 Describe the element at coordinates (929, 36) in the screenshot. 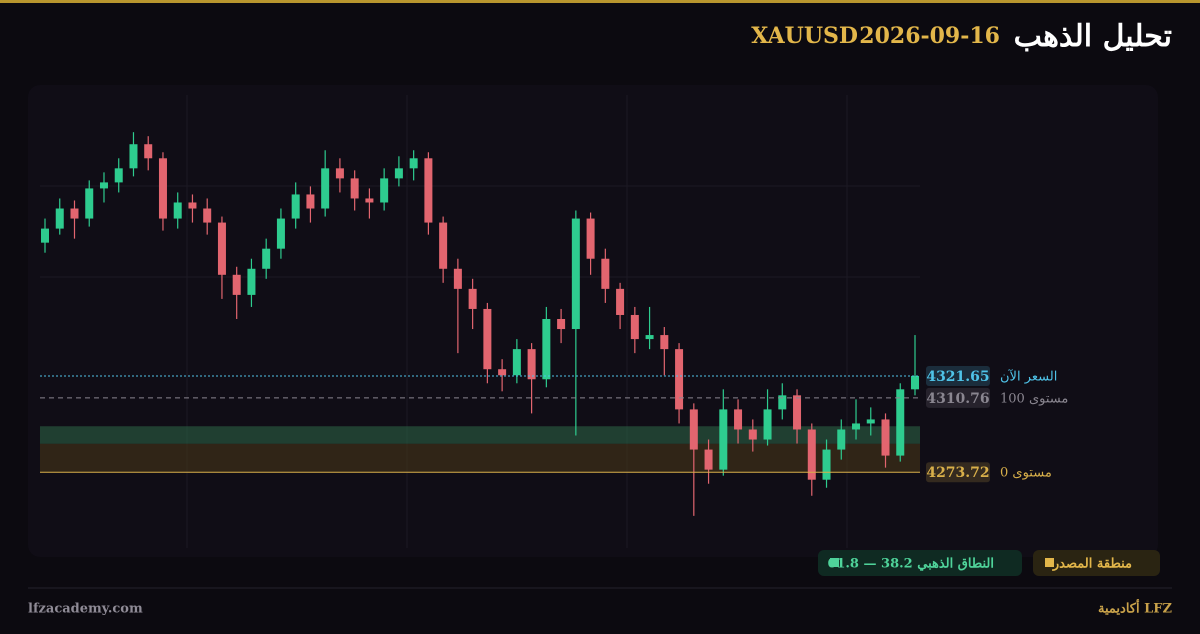

I see `date: 2026-09-16` at that location.